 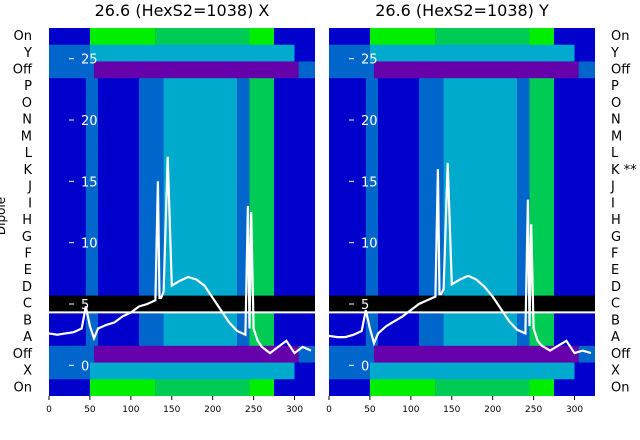 I want to click on row-label-right: G, so click(x=616, y=237).